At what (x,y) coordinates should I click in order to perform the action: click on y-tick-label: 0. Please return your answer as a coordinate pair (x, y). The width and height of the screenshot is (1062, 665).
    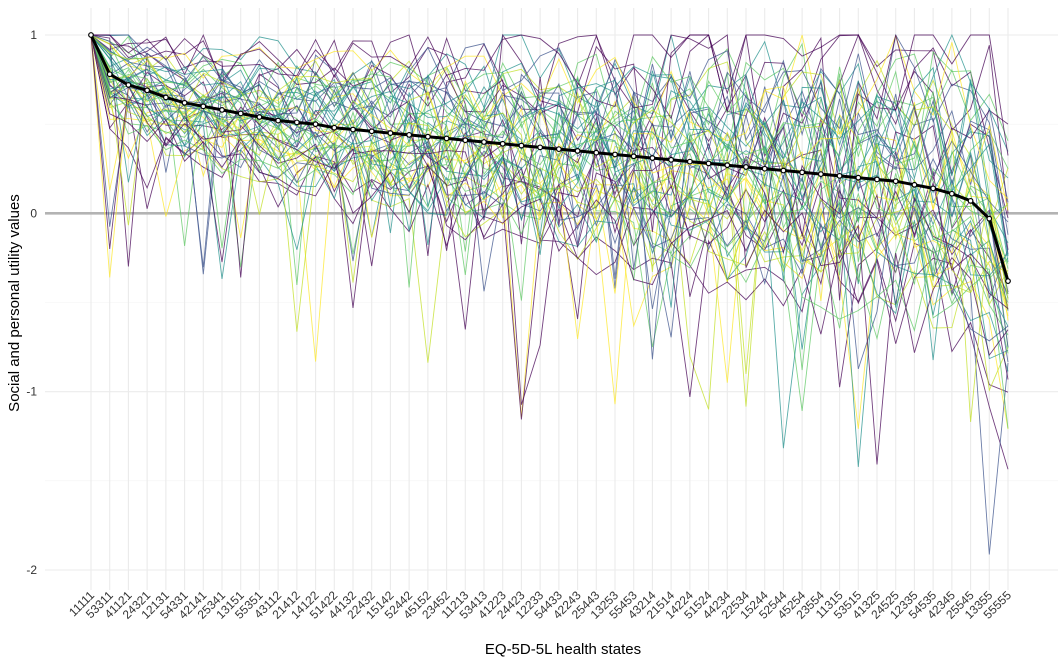
    Looking at the image, I should click on (33, 213).